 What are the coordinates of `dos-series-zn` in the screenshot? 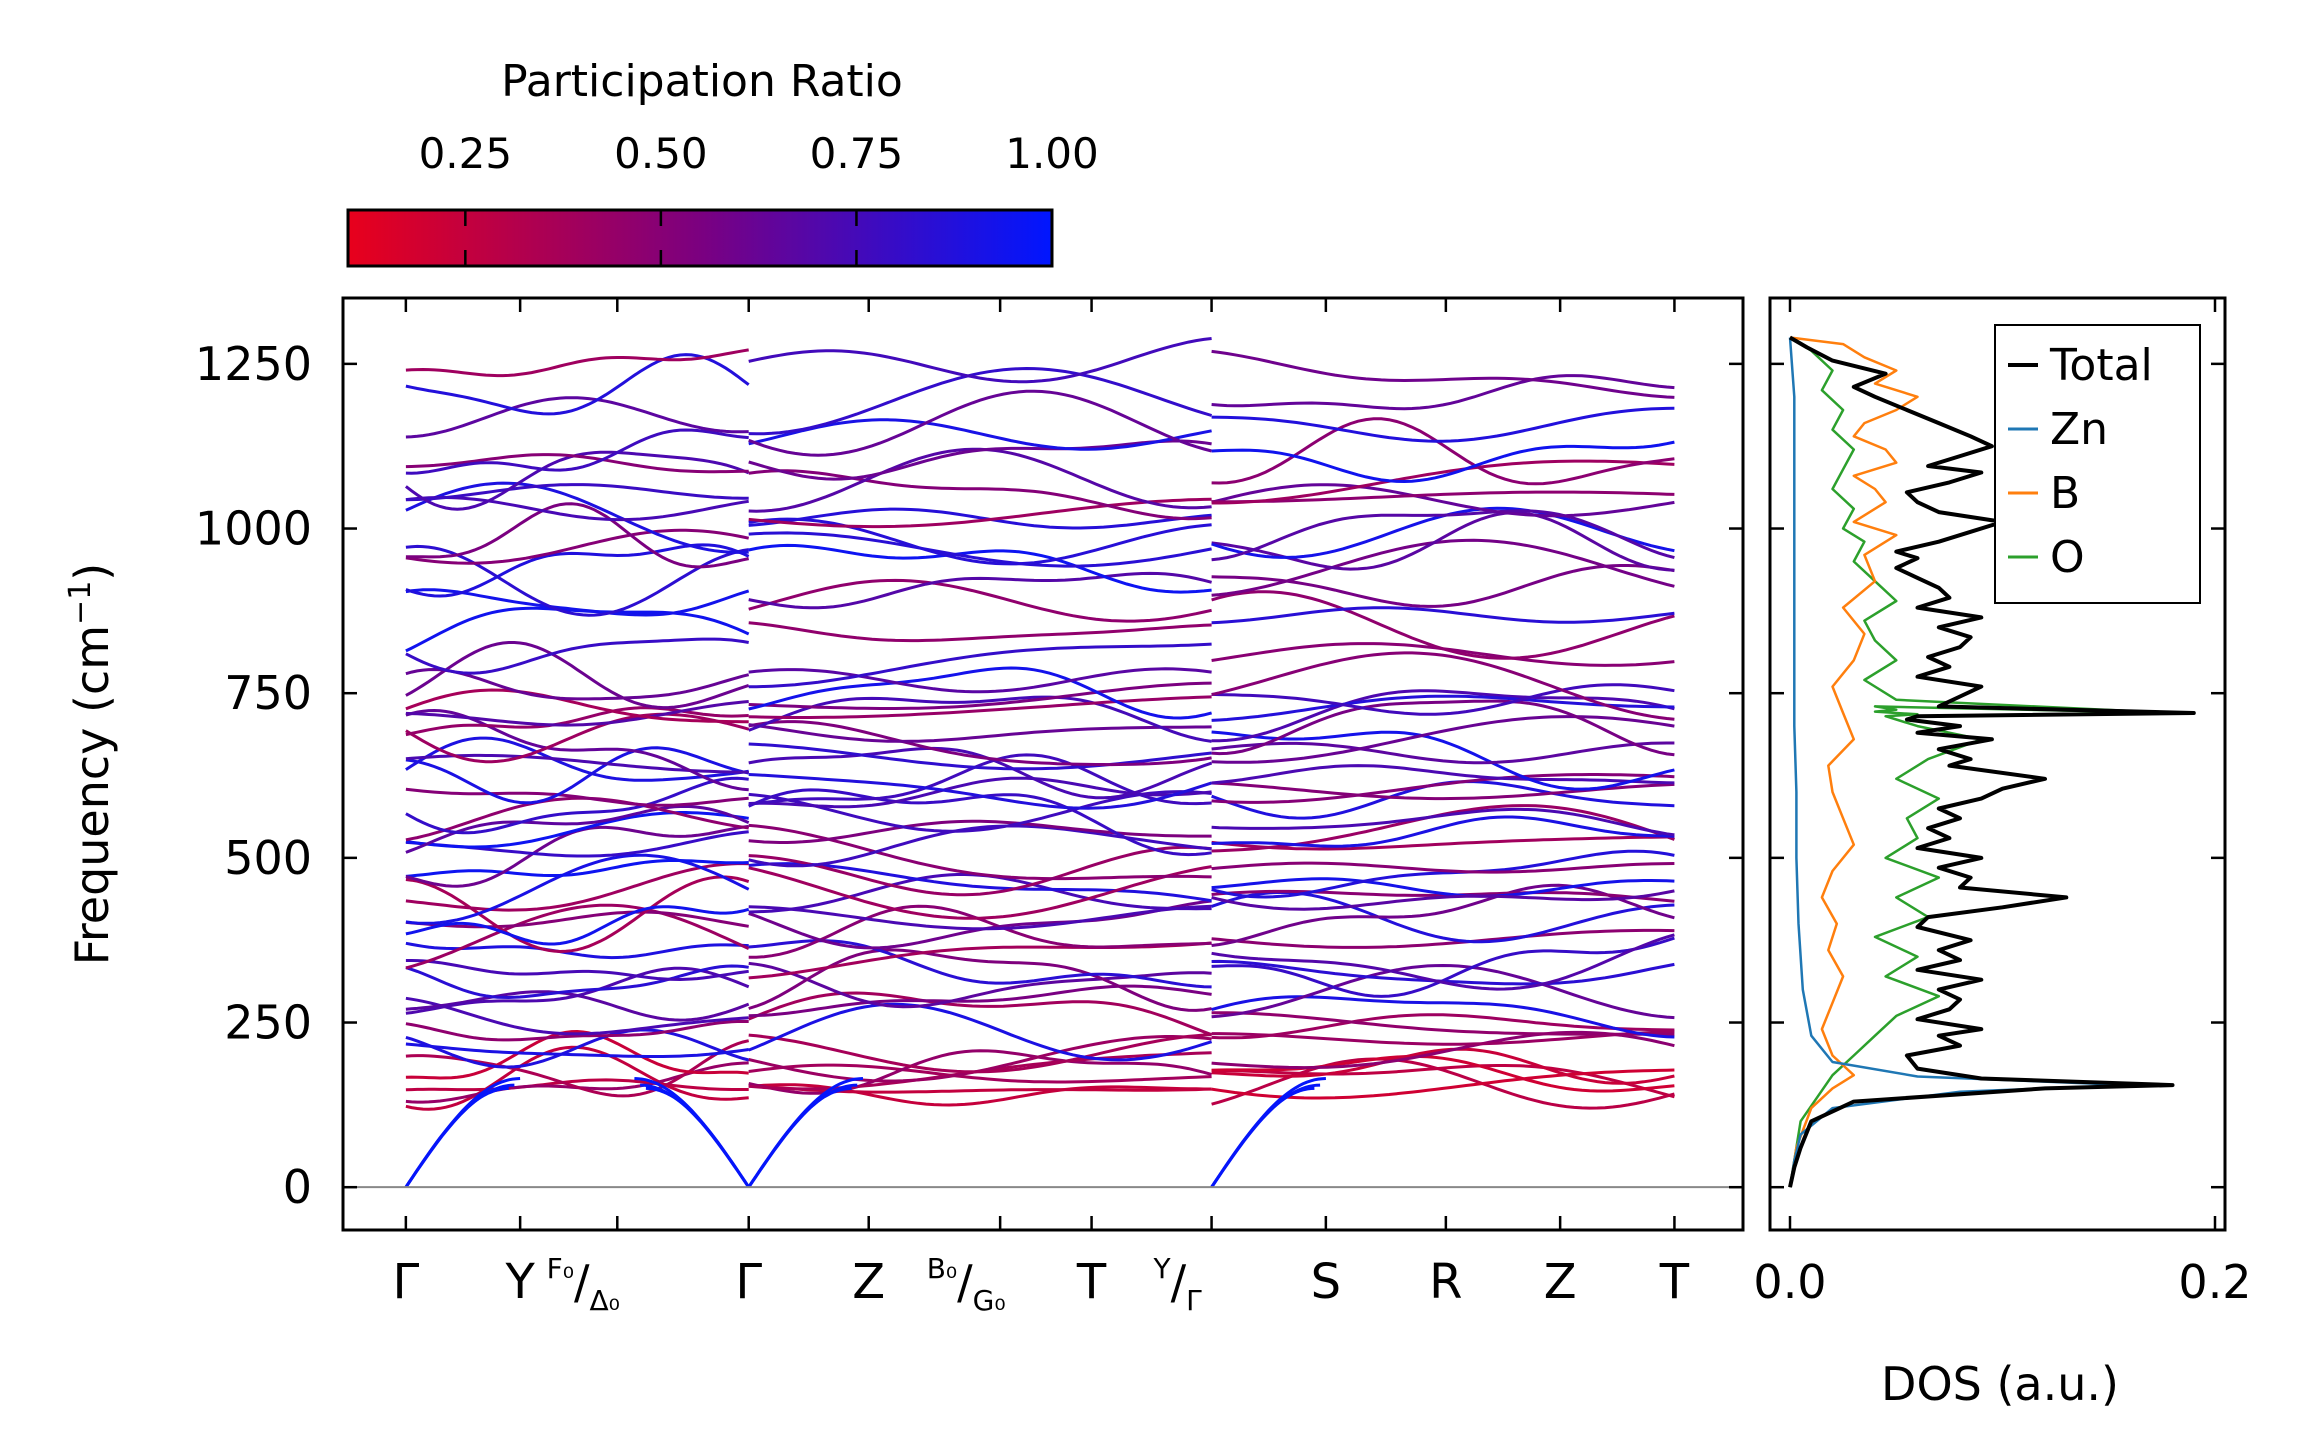 It's located at (1960, 762).